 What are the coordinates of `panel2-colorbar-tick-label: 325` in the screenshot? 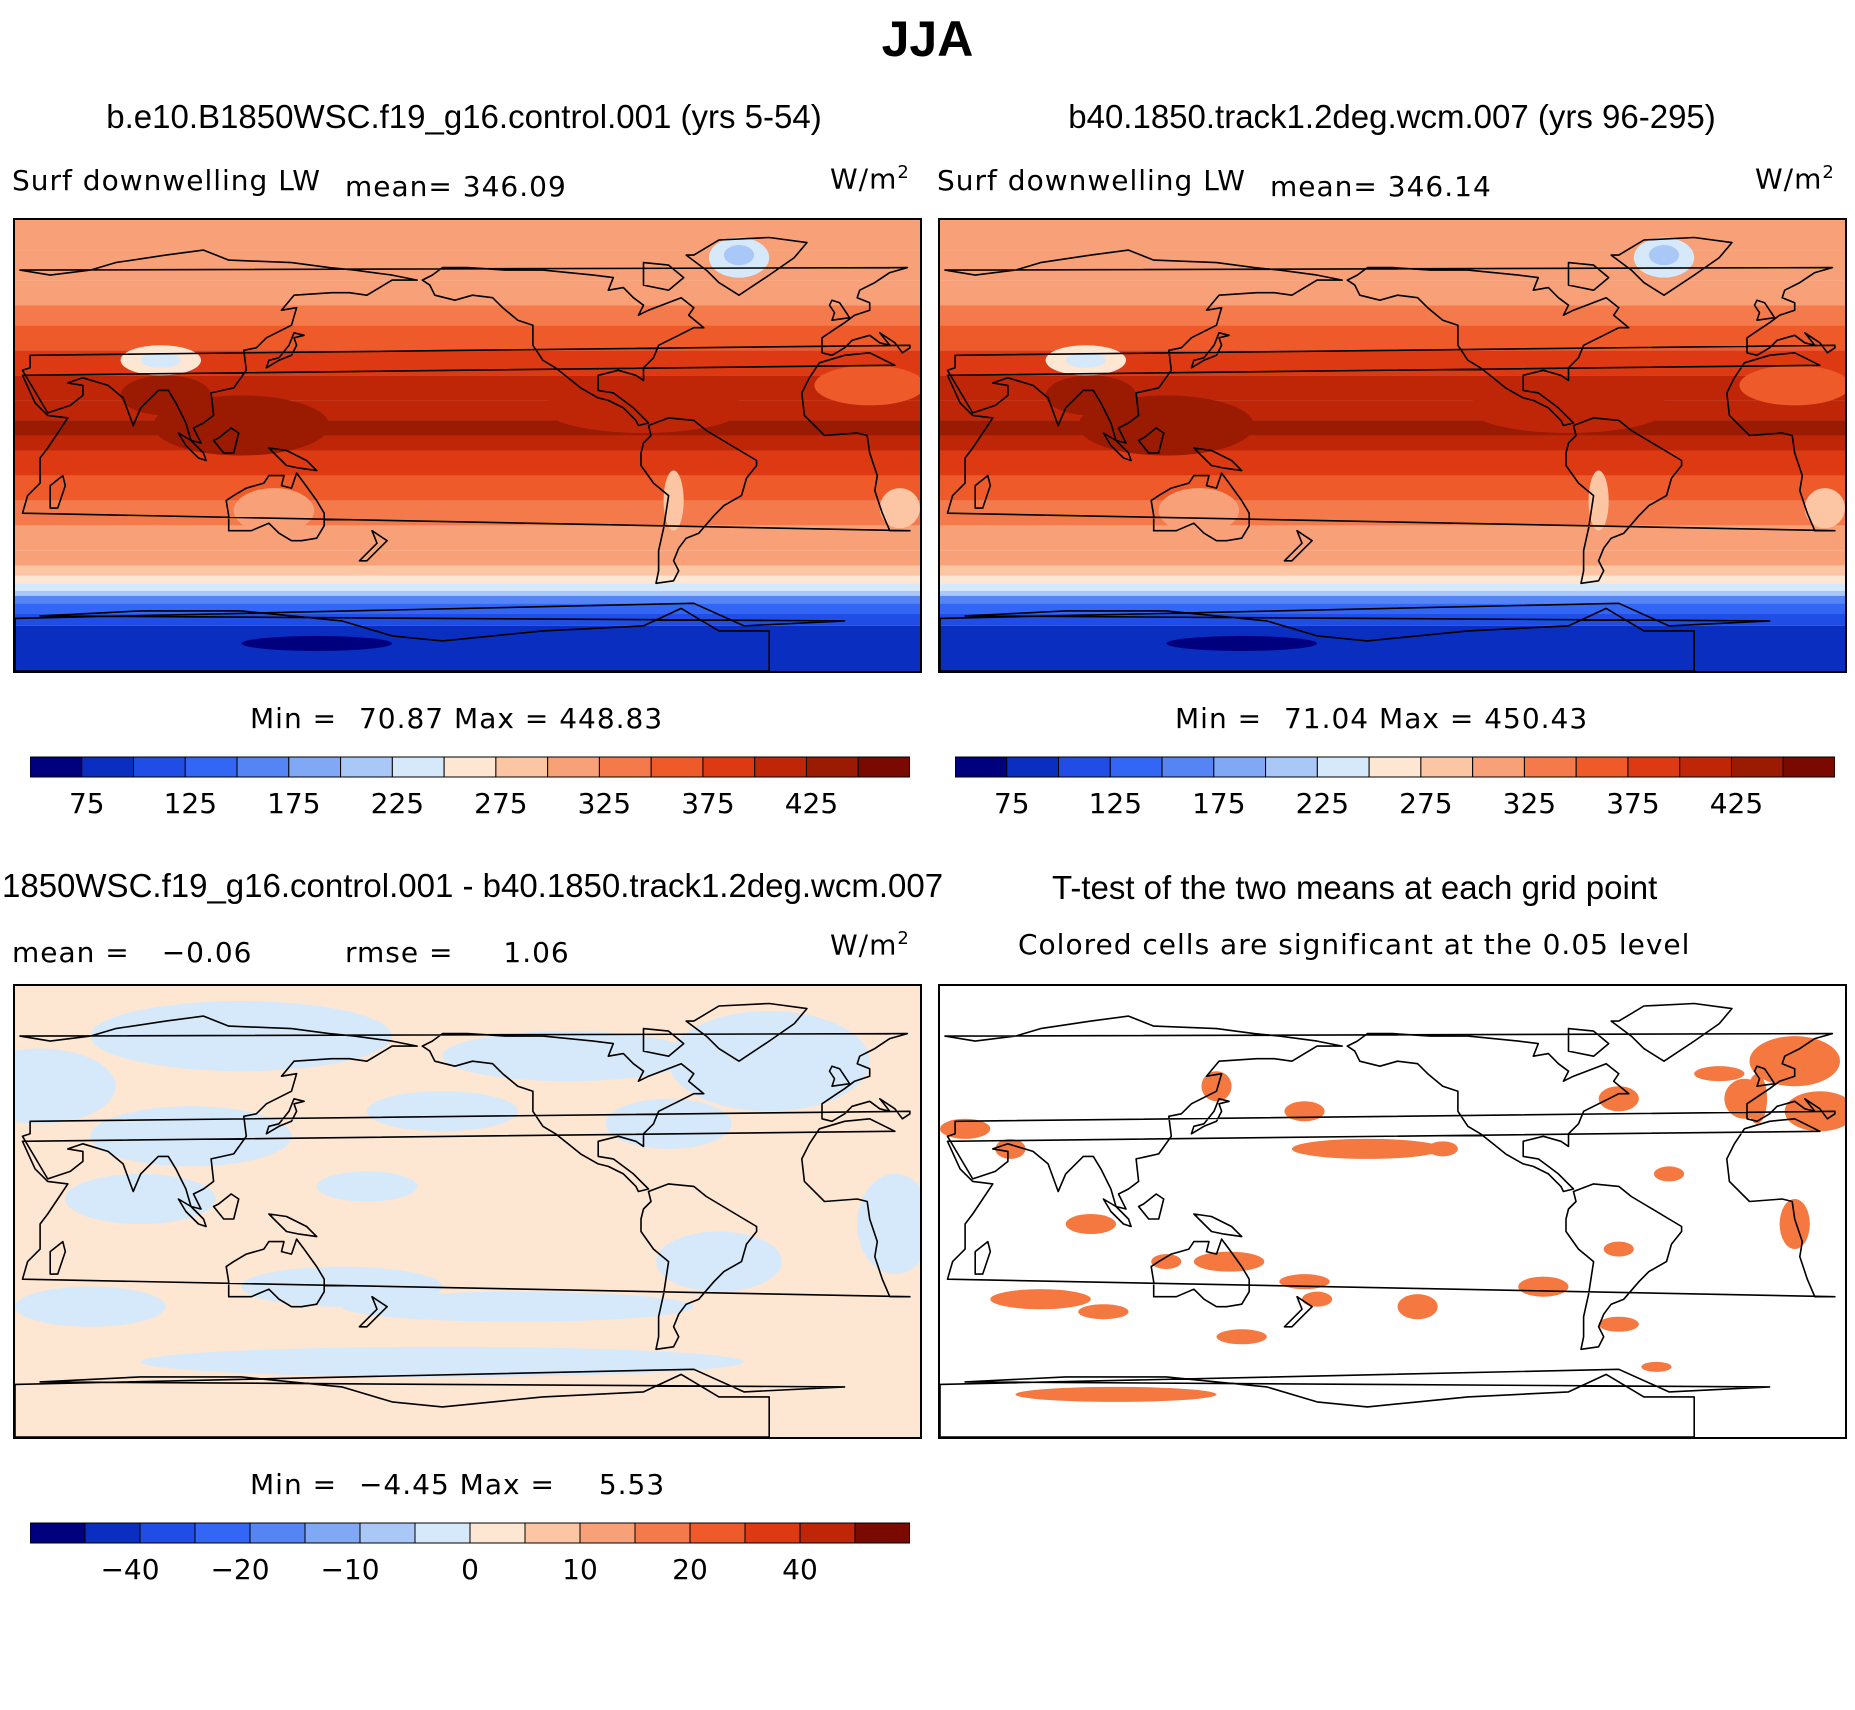 It's located at (1529, 801).